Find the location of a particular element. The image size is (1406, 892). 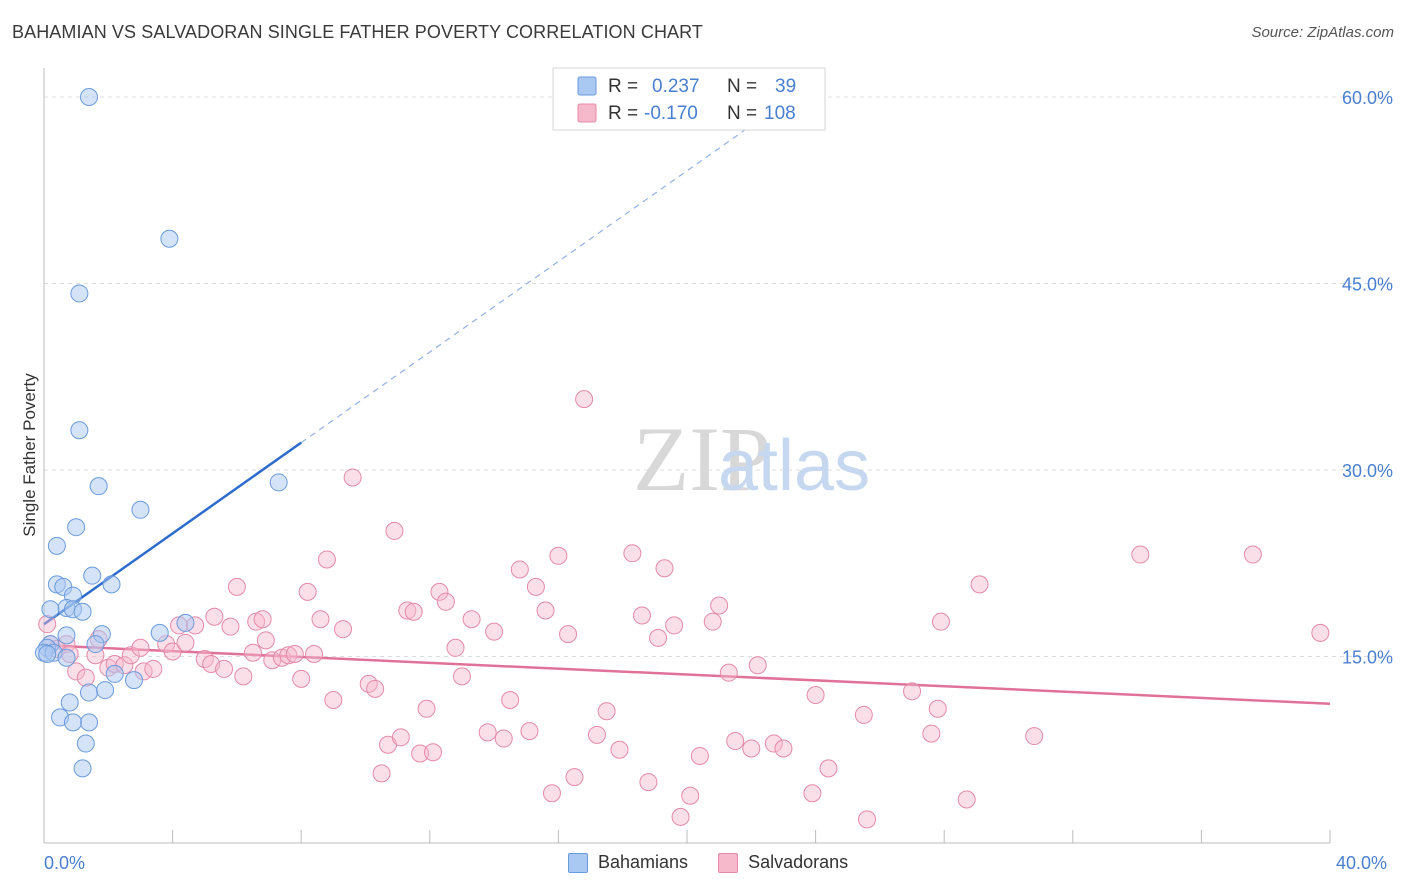

y-tick-label: 30.0% is located at coordinates (1367, 471).